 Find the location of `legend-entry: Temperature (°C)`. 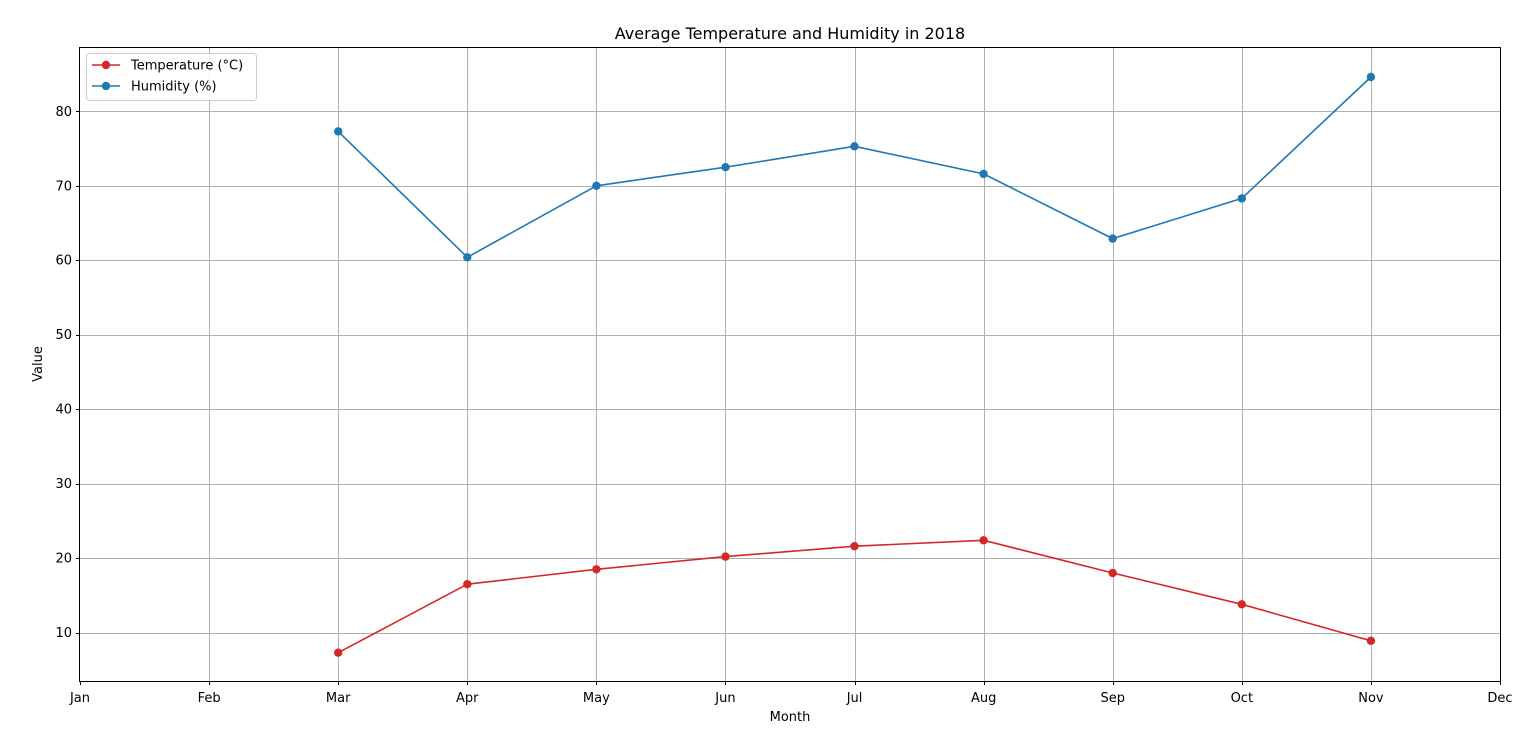

legend-entry: Temperature (°C) is located at coordinates (167, 66).